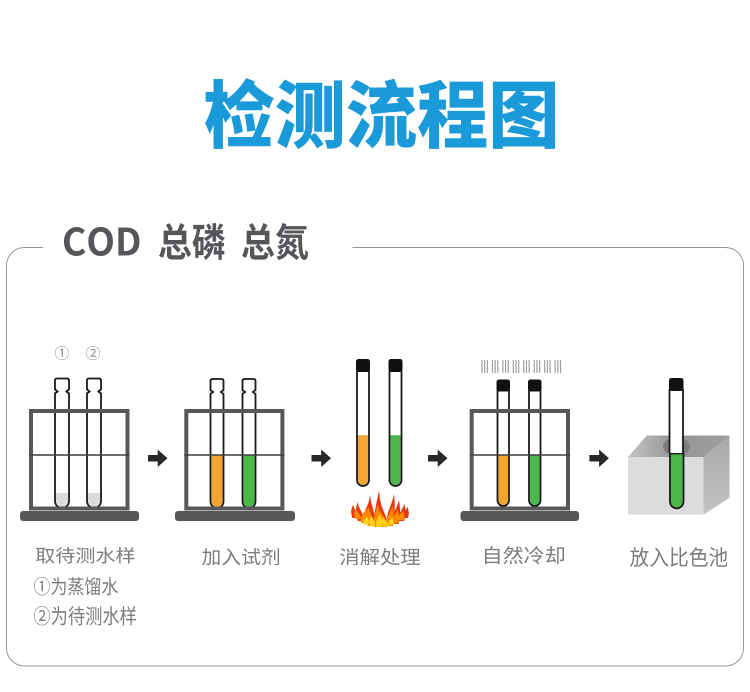 The image size is (750, 692). I want to click on step-5-icon-cuvette-box, so click(679, 446).